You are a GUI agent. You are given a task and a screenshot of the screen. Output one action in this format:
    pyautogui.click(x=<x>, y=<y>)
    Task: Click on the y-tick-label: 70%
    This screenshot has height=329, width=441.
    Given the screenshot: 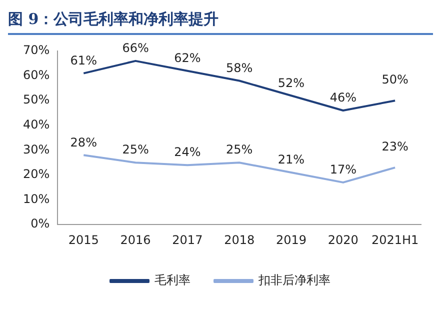 What is the action you would take?
    pyautogui.click(x=36, y=50)
    